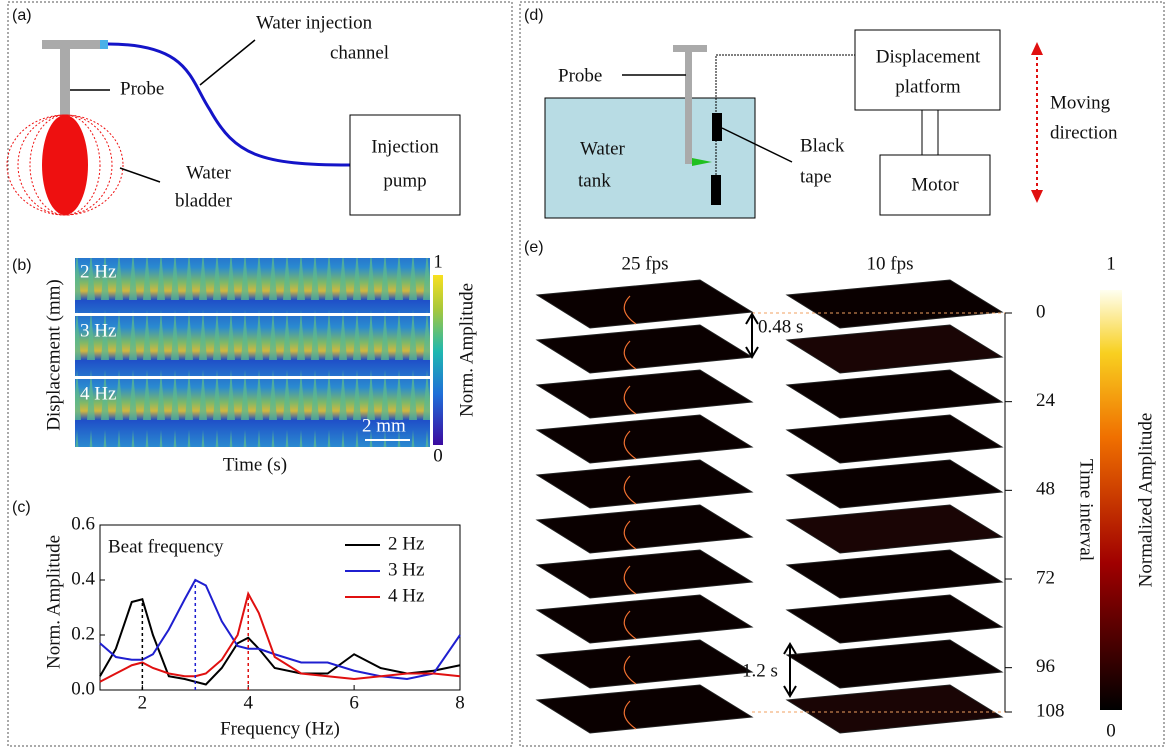 This screenshot has width=1166, height=748. I want to click on direction-label: direction, so click(1084, 132).